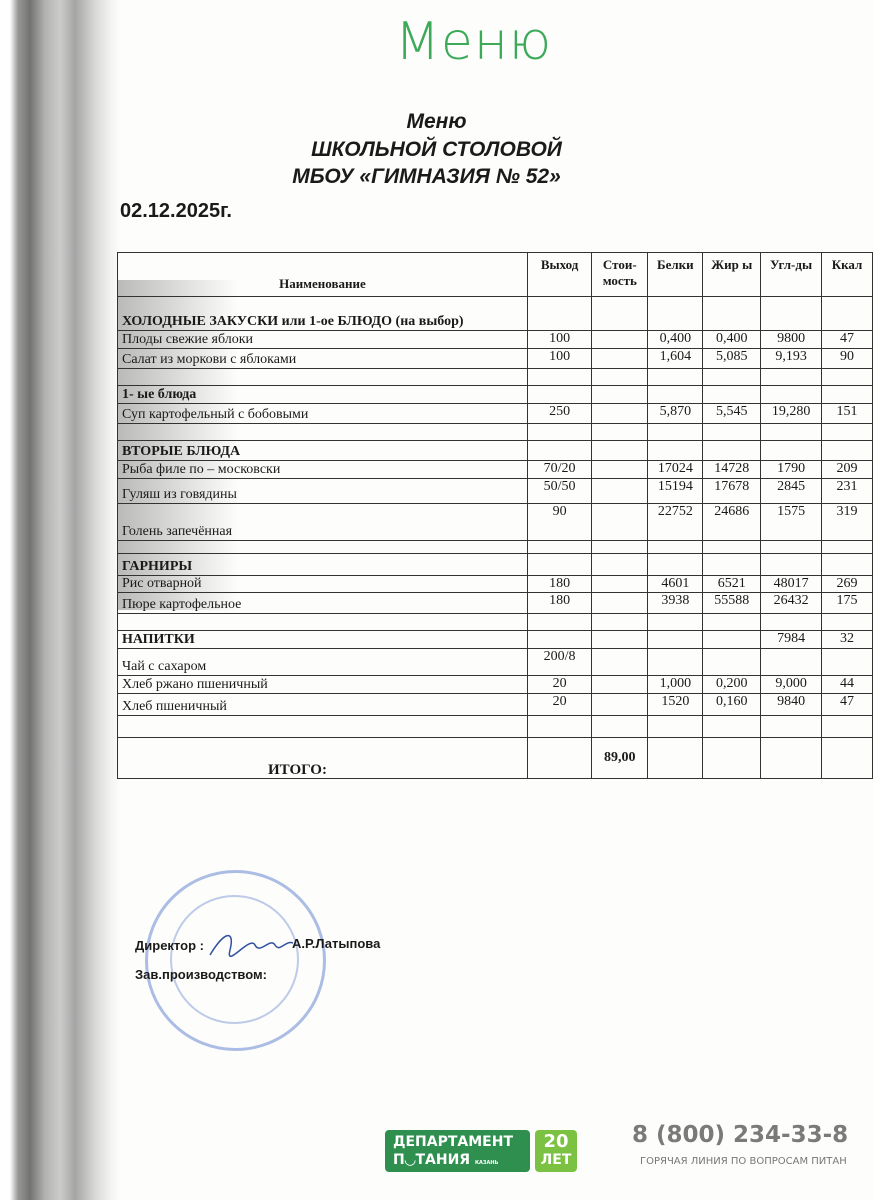  I want to click on menu-date: 02.12.2025г., so click(176, 211).